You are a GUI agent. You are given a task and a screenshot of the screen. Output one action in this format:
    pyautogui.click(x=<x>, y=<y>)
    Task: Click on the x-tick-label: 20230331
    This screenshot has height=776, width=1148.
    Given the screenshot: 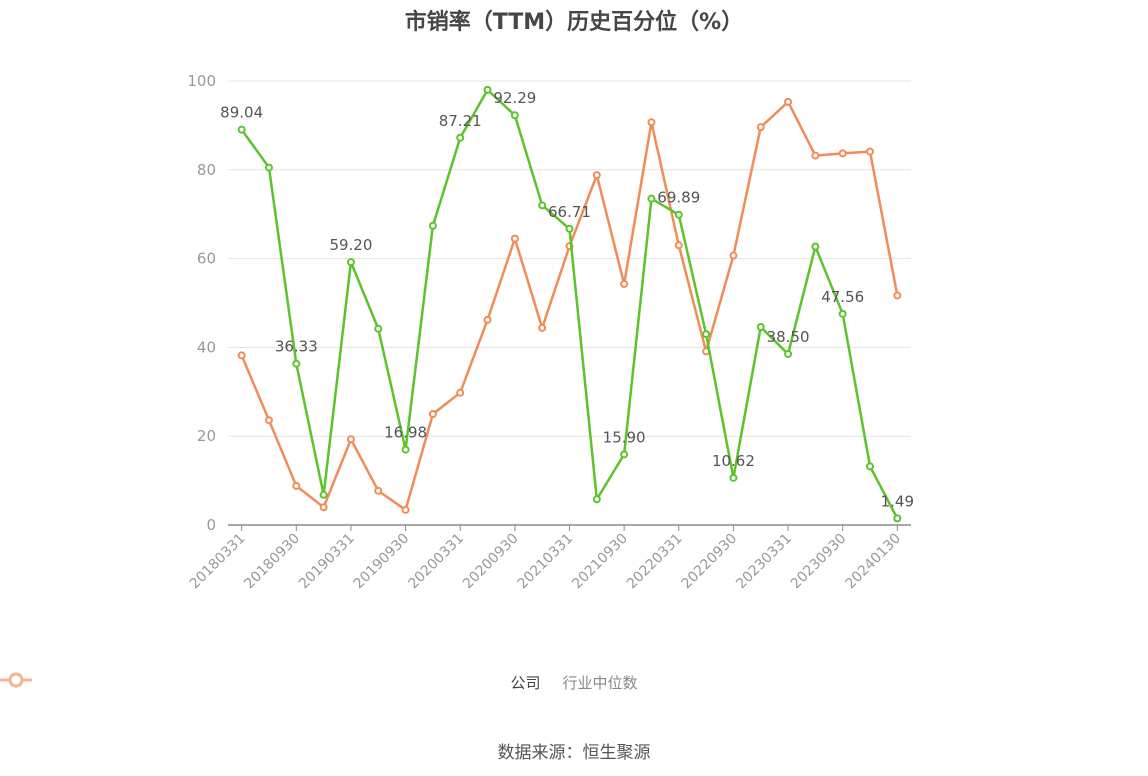 What is the action you would take?
    pyautogui.click(x=764, y=562)
    